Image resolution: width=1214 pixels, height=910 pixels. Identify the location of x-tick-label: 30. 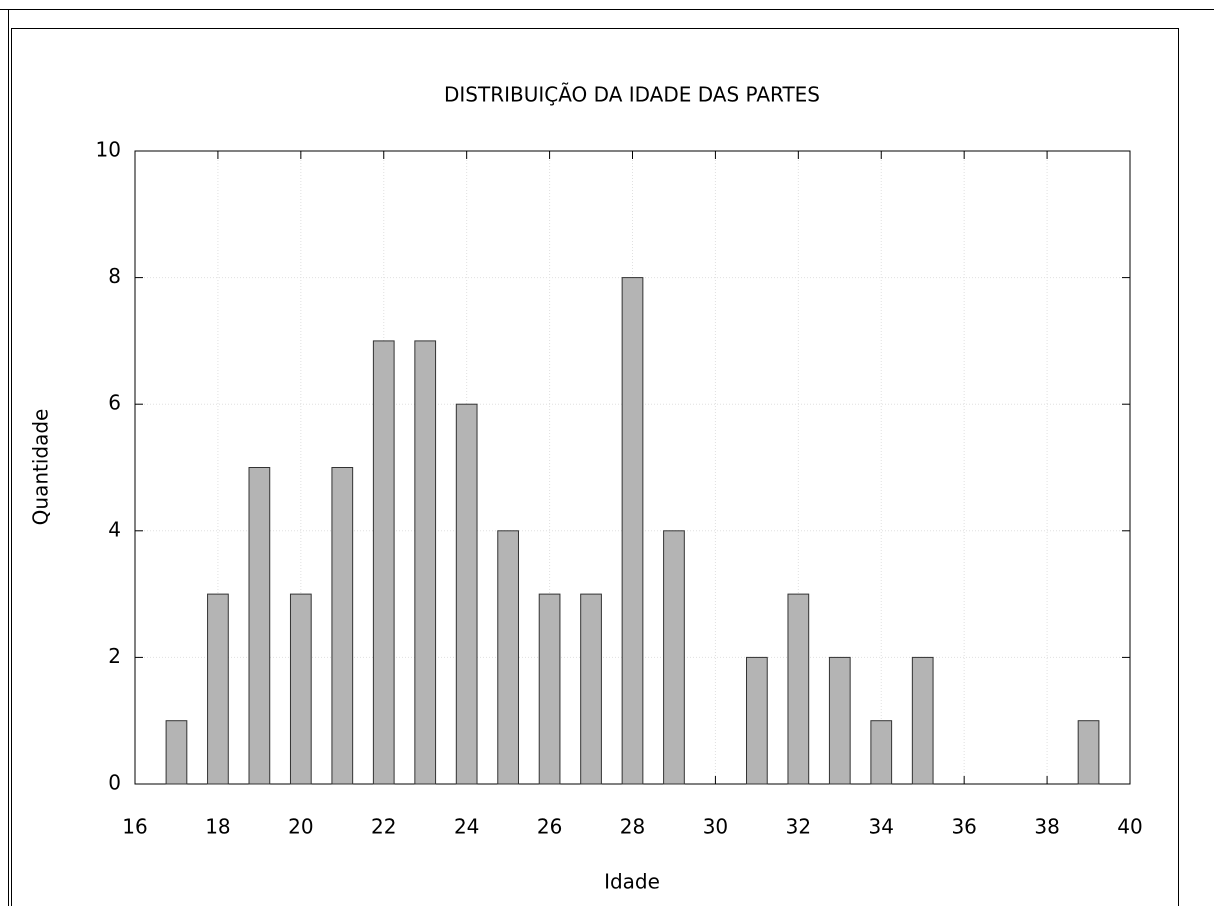
(715, 827).